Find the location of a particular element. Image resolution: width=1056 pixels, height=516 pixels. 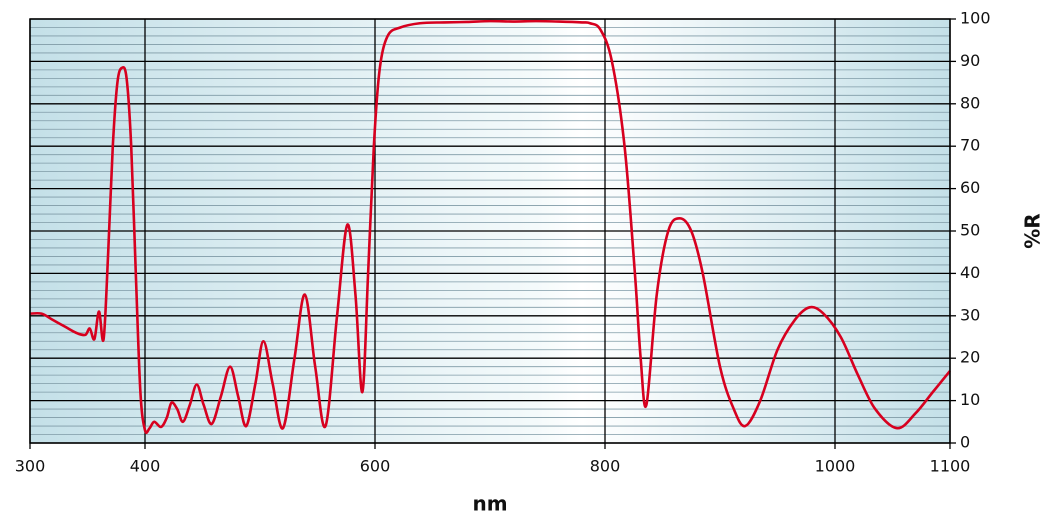

y-tick-label: 70 is located at coordinates (970, 145).